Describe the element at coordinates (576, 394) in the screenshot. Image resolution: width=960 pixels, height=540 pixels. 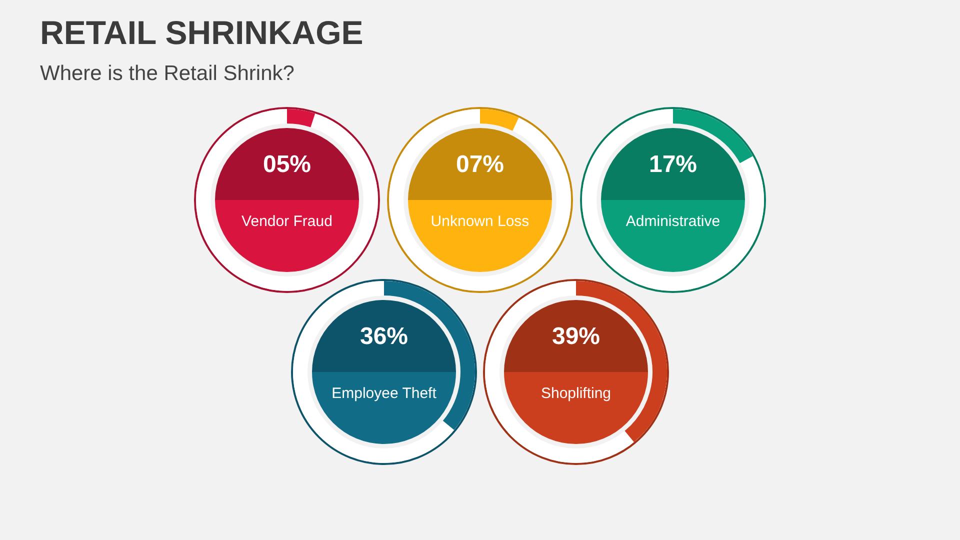
I see `category-label: Shoplifting` at that location.